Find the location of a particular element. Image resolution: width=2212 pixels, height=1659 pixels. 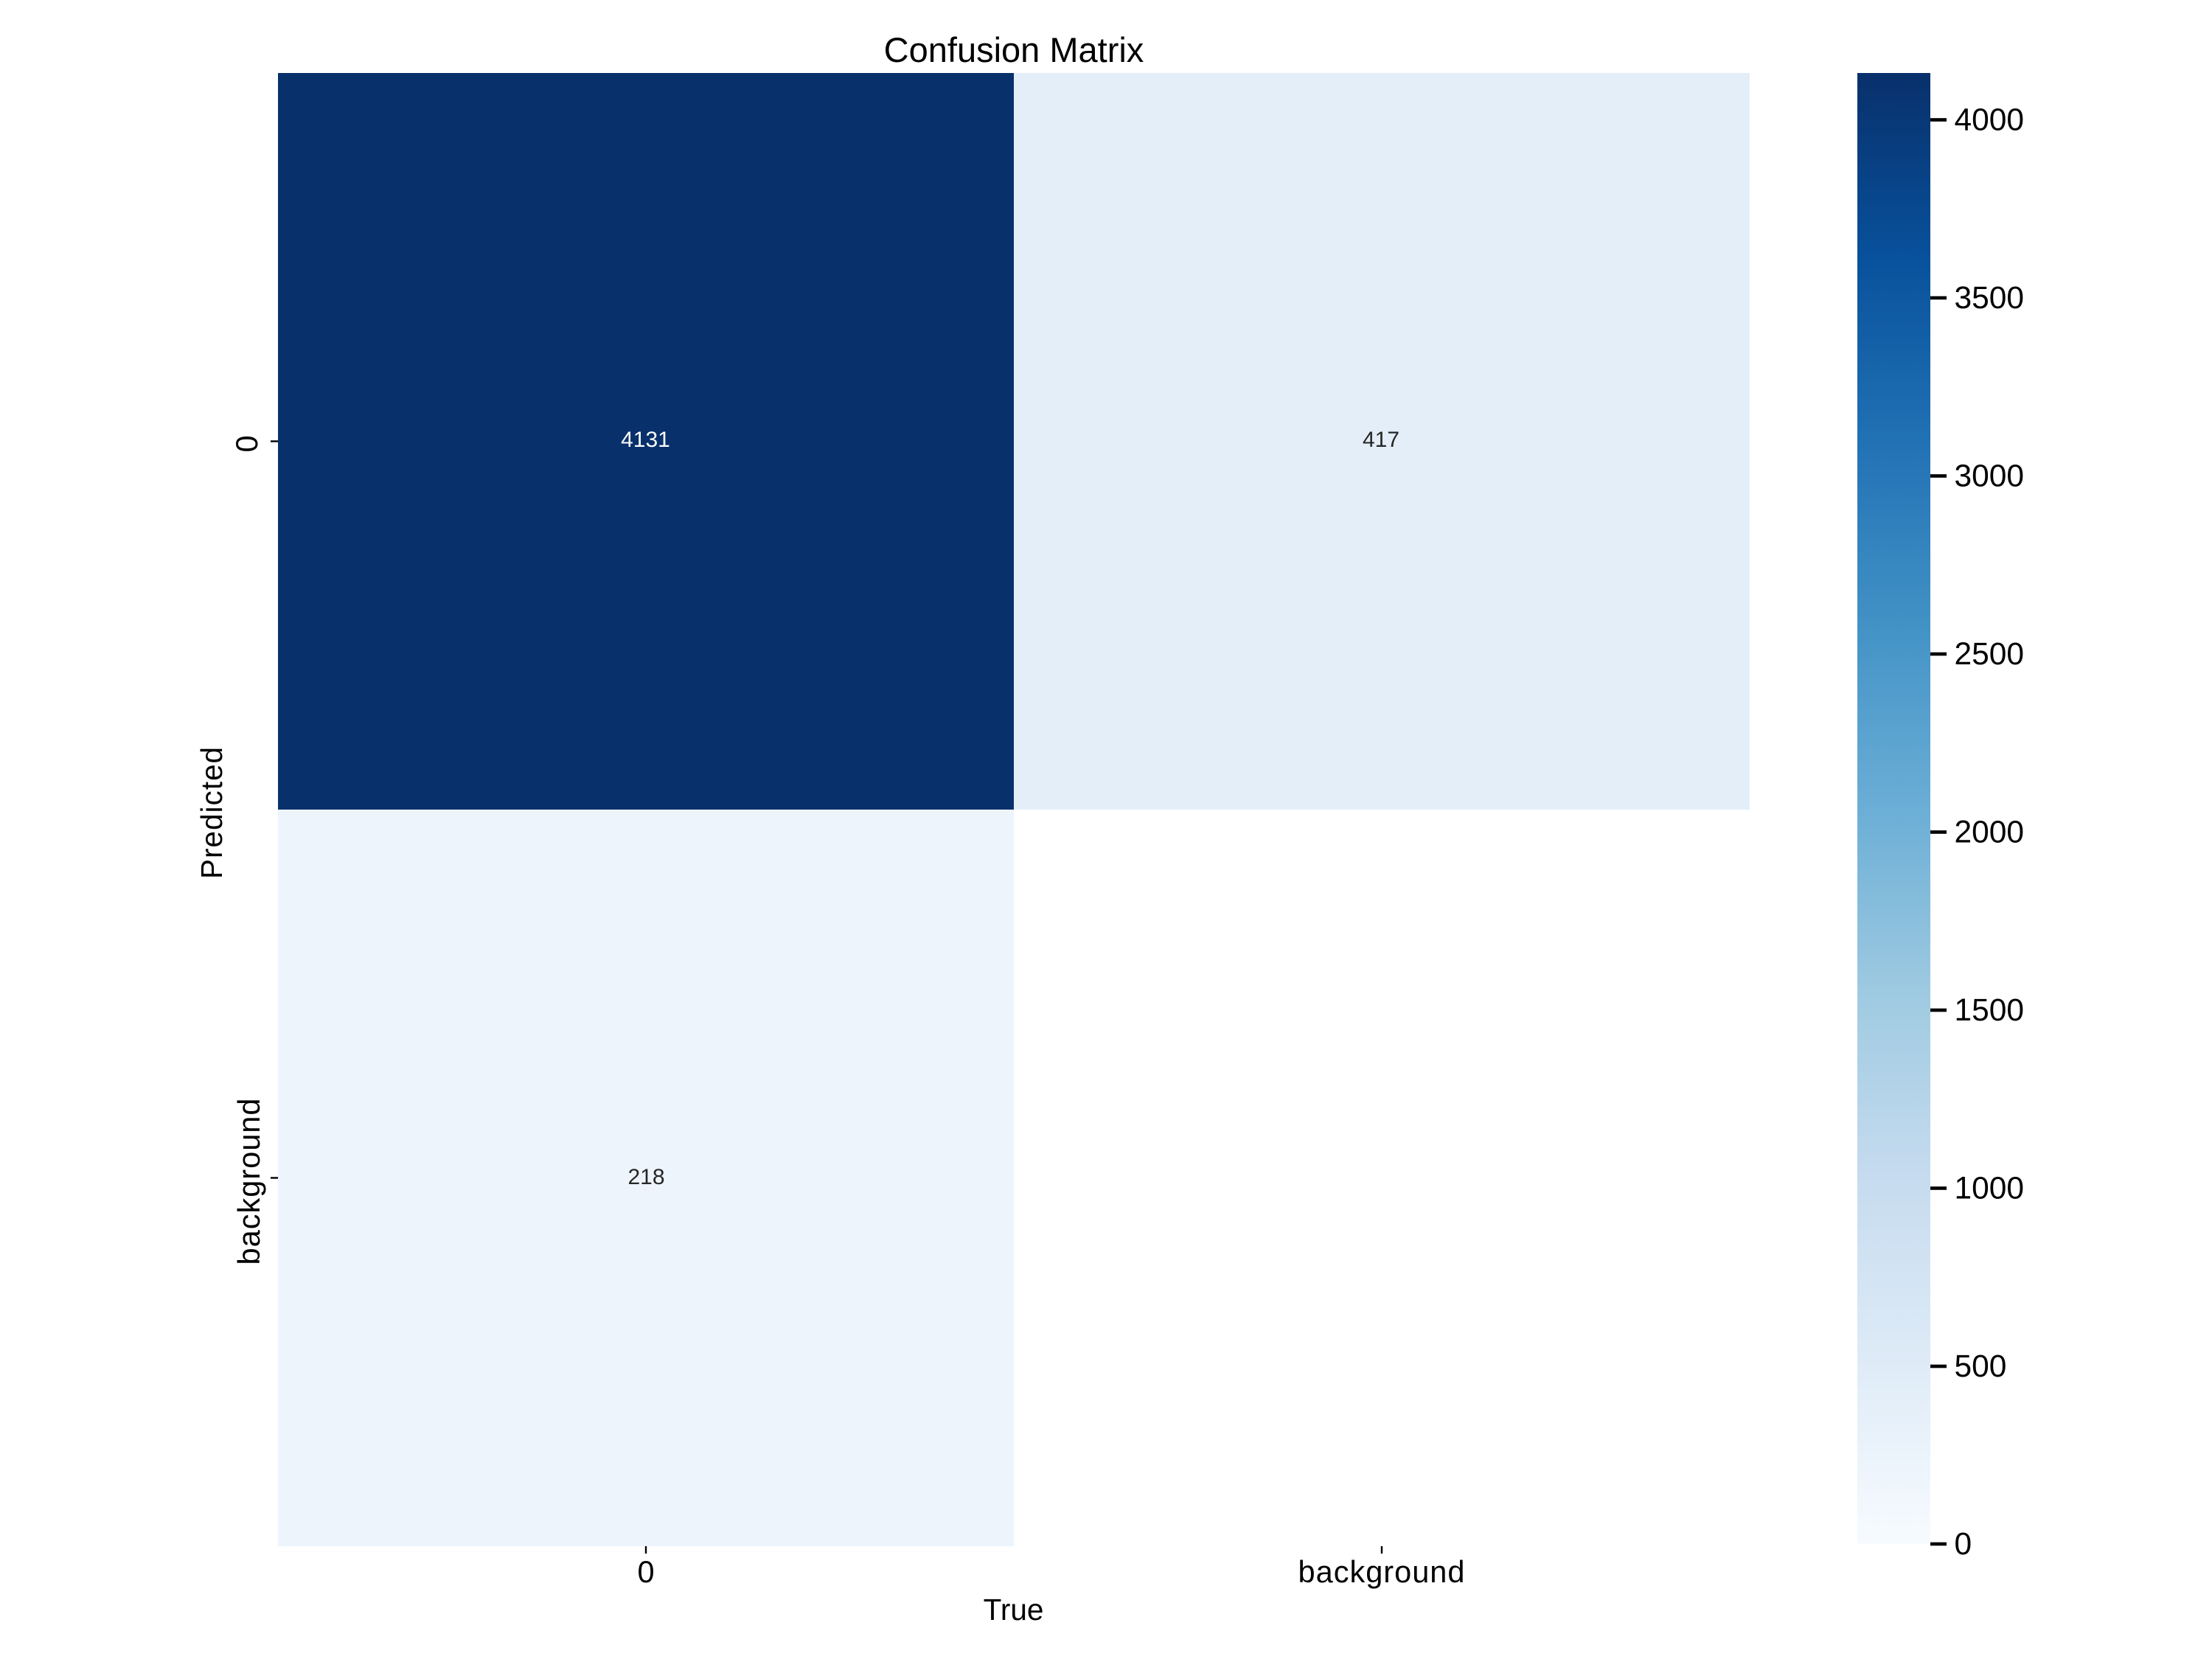

svg-text: 2500 is located at coordinates (1990, 654).